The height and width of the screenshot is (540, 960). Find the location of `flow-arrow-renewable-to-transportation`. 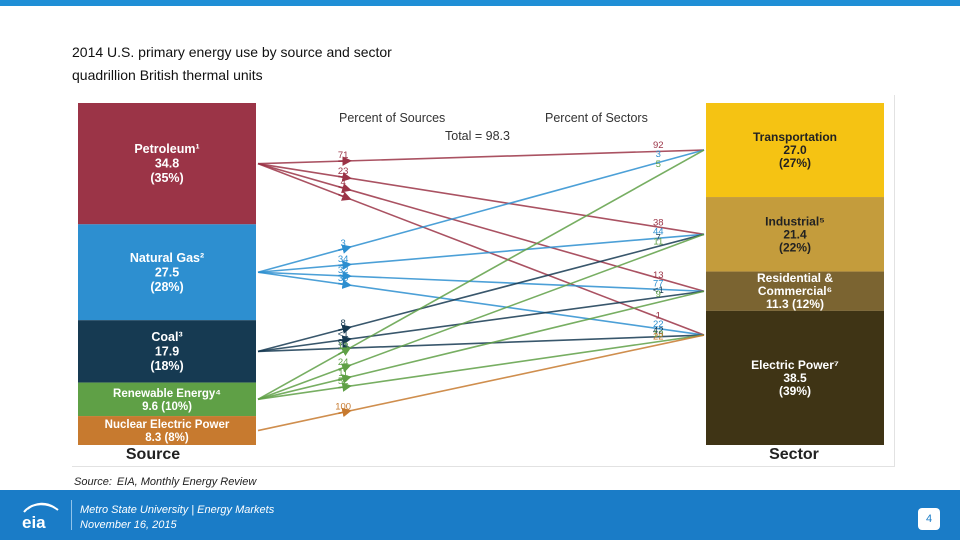

flow-arrow-renewable-to-transportation is located at coordinates (344, 351).